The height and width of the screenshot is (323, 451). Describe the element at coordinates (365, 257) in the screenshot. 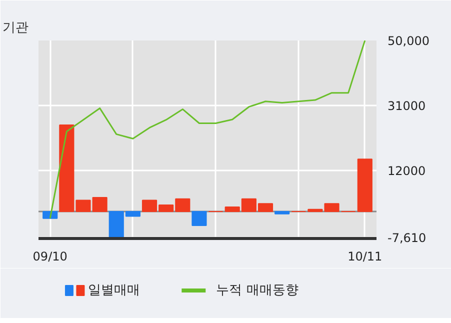

I see `x-tick-label: 10/11` at that location.